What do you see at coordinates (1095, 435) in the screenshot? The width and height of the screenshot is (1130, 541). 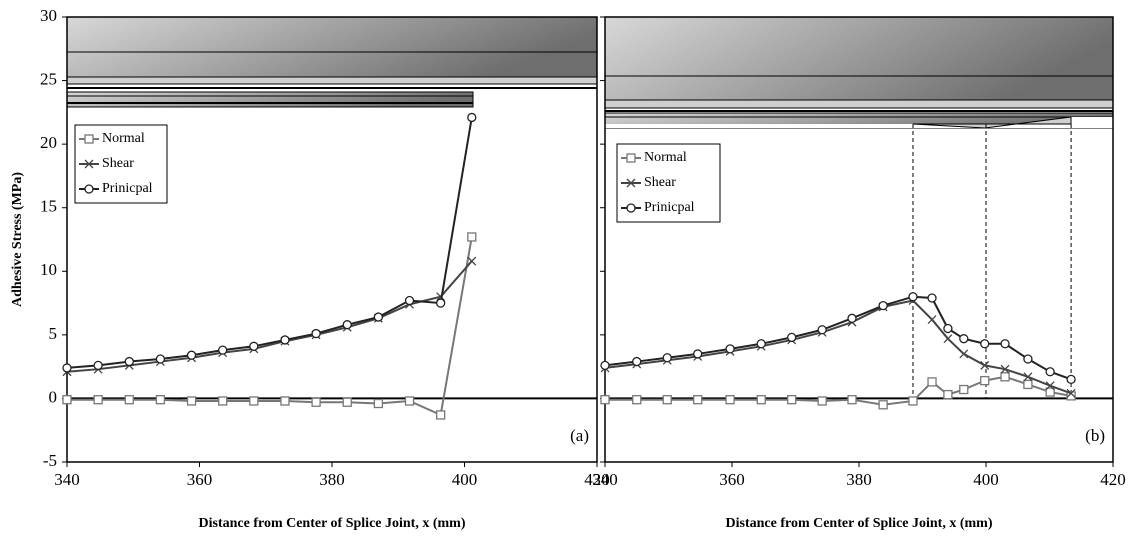 I see `panel-label: (b)` at bounding box center [1095, 435].